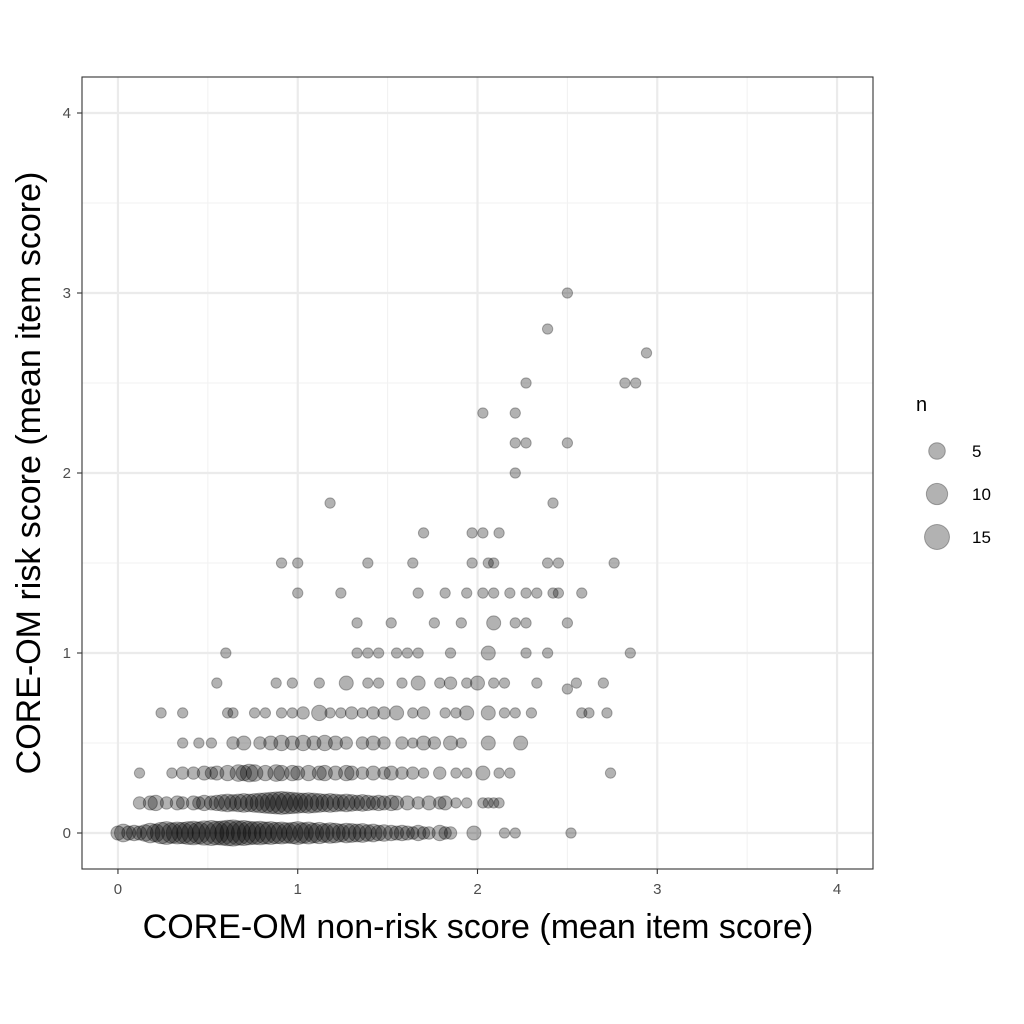 Image resolution: width=1024 pixels, height=1024 pixels. What do you see at coordinates (298, 889) in the screenshot?
I see `x-tick-label: 1` at bounding box center [298, 889].